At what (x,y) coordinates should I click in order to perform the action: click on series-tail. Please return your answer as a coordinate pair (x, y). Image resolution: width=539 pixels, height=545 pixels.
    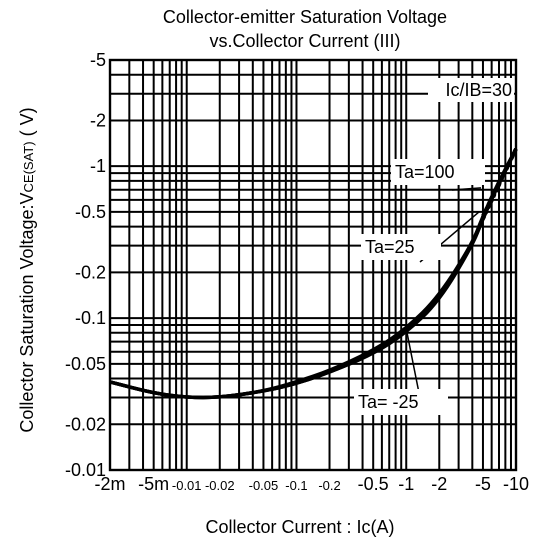
    Looking at the image, I should click on (499, 183).